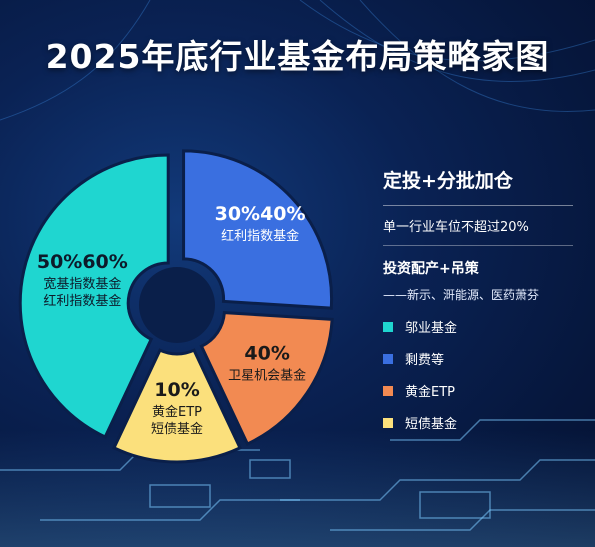 The width and height of the screenshot is (595, 547). What do you see at coordinates (456, 227) in the screenshot?
I see `rule-text: 单一行业车位不超过20%` at bounding box center [456, 227].